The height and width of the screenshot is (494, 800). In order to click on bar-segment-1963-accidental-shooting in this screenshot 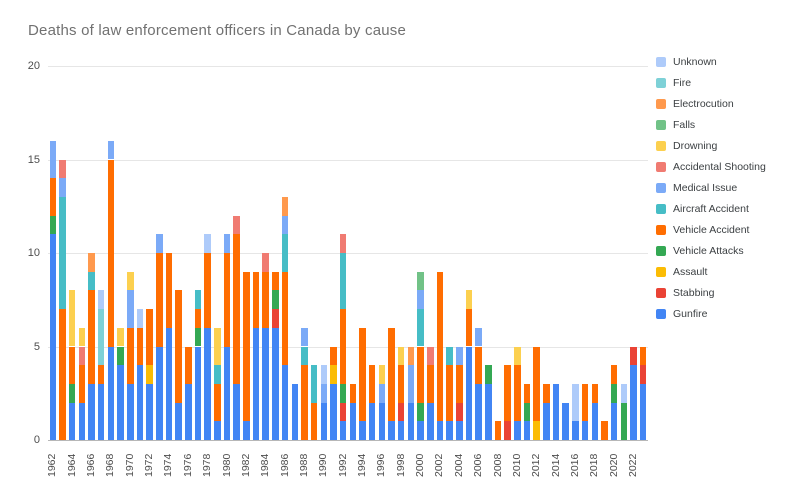, I will do `click(62, 169)`.